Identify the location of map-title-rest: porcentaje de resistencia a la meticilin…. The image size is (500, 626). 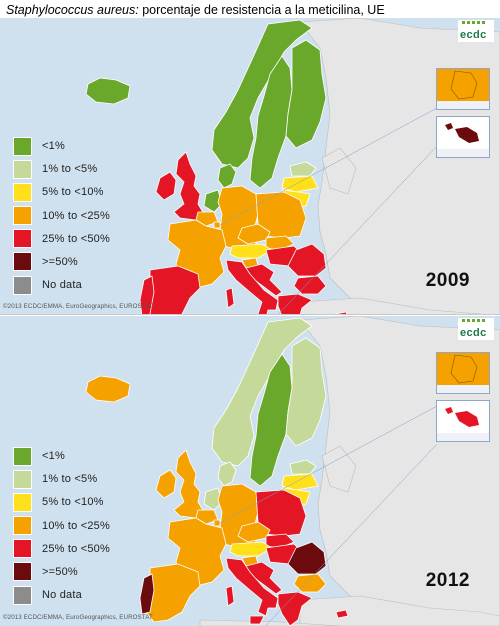
(261, 10).